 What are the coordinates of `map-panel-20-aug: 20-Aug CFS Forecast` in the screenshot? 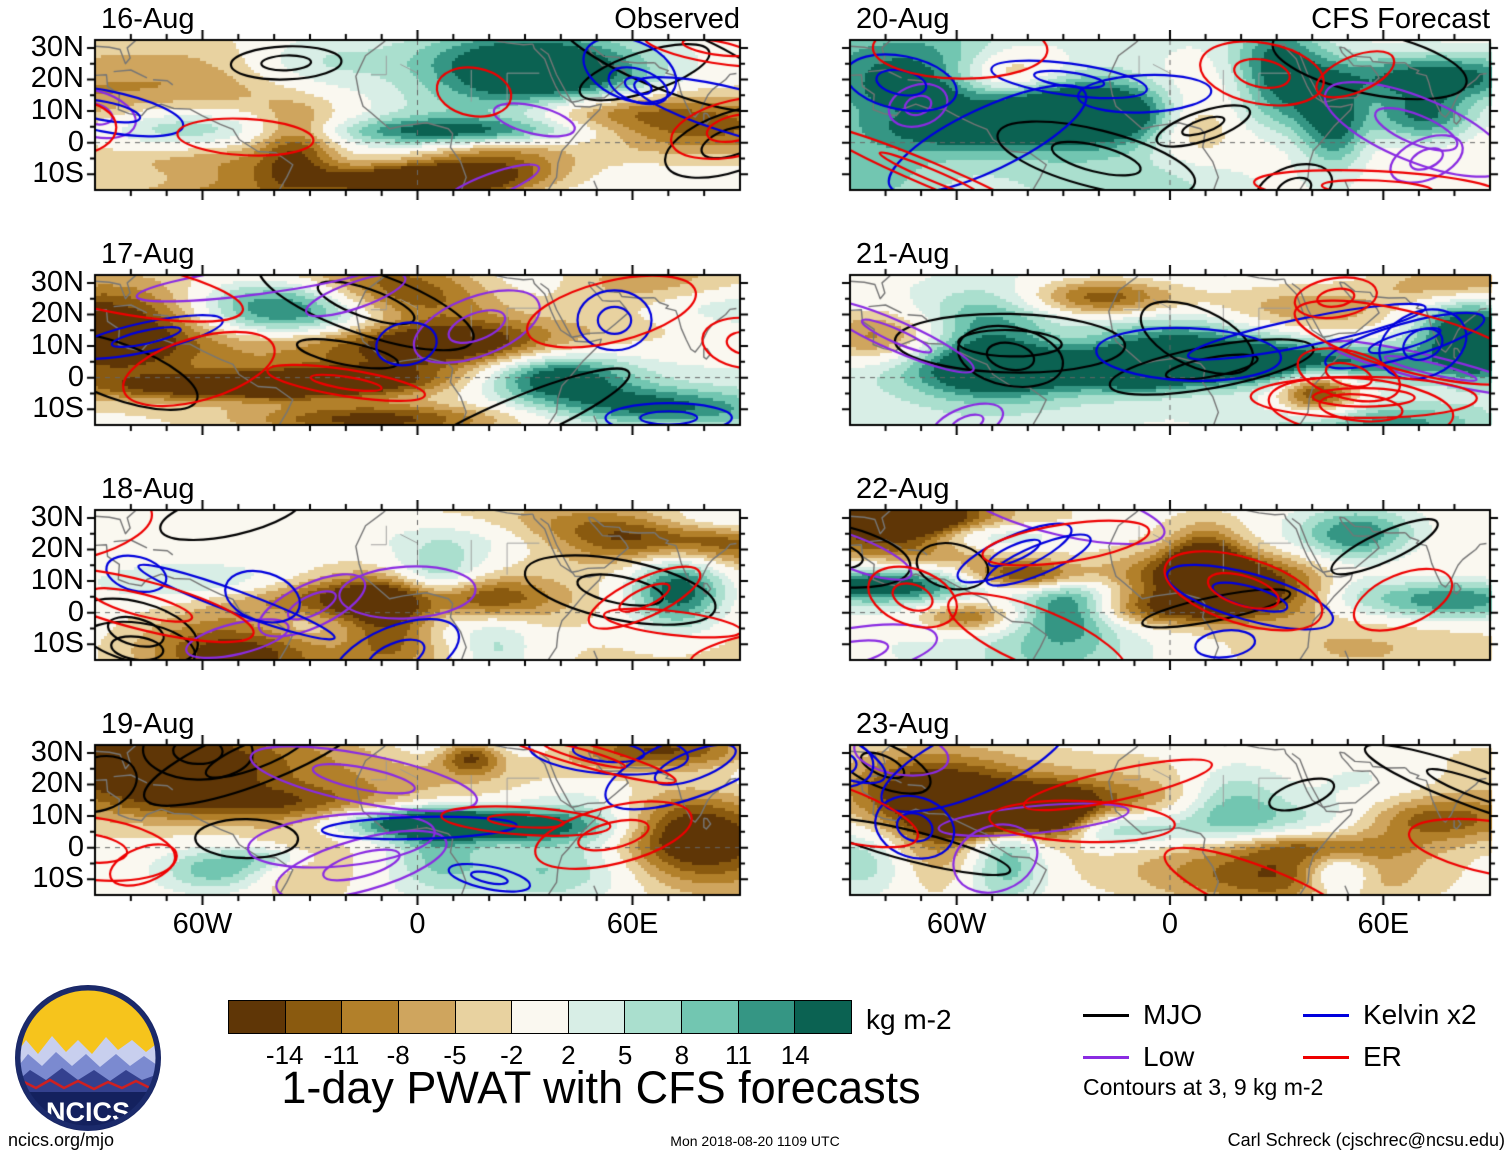 It's located at (1170, 101).